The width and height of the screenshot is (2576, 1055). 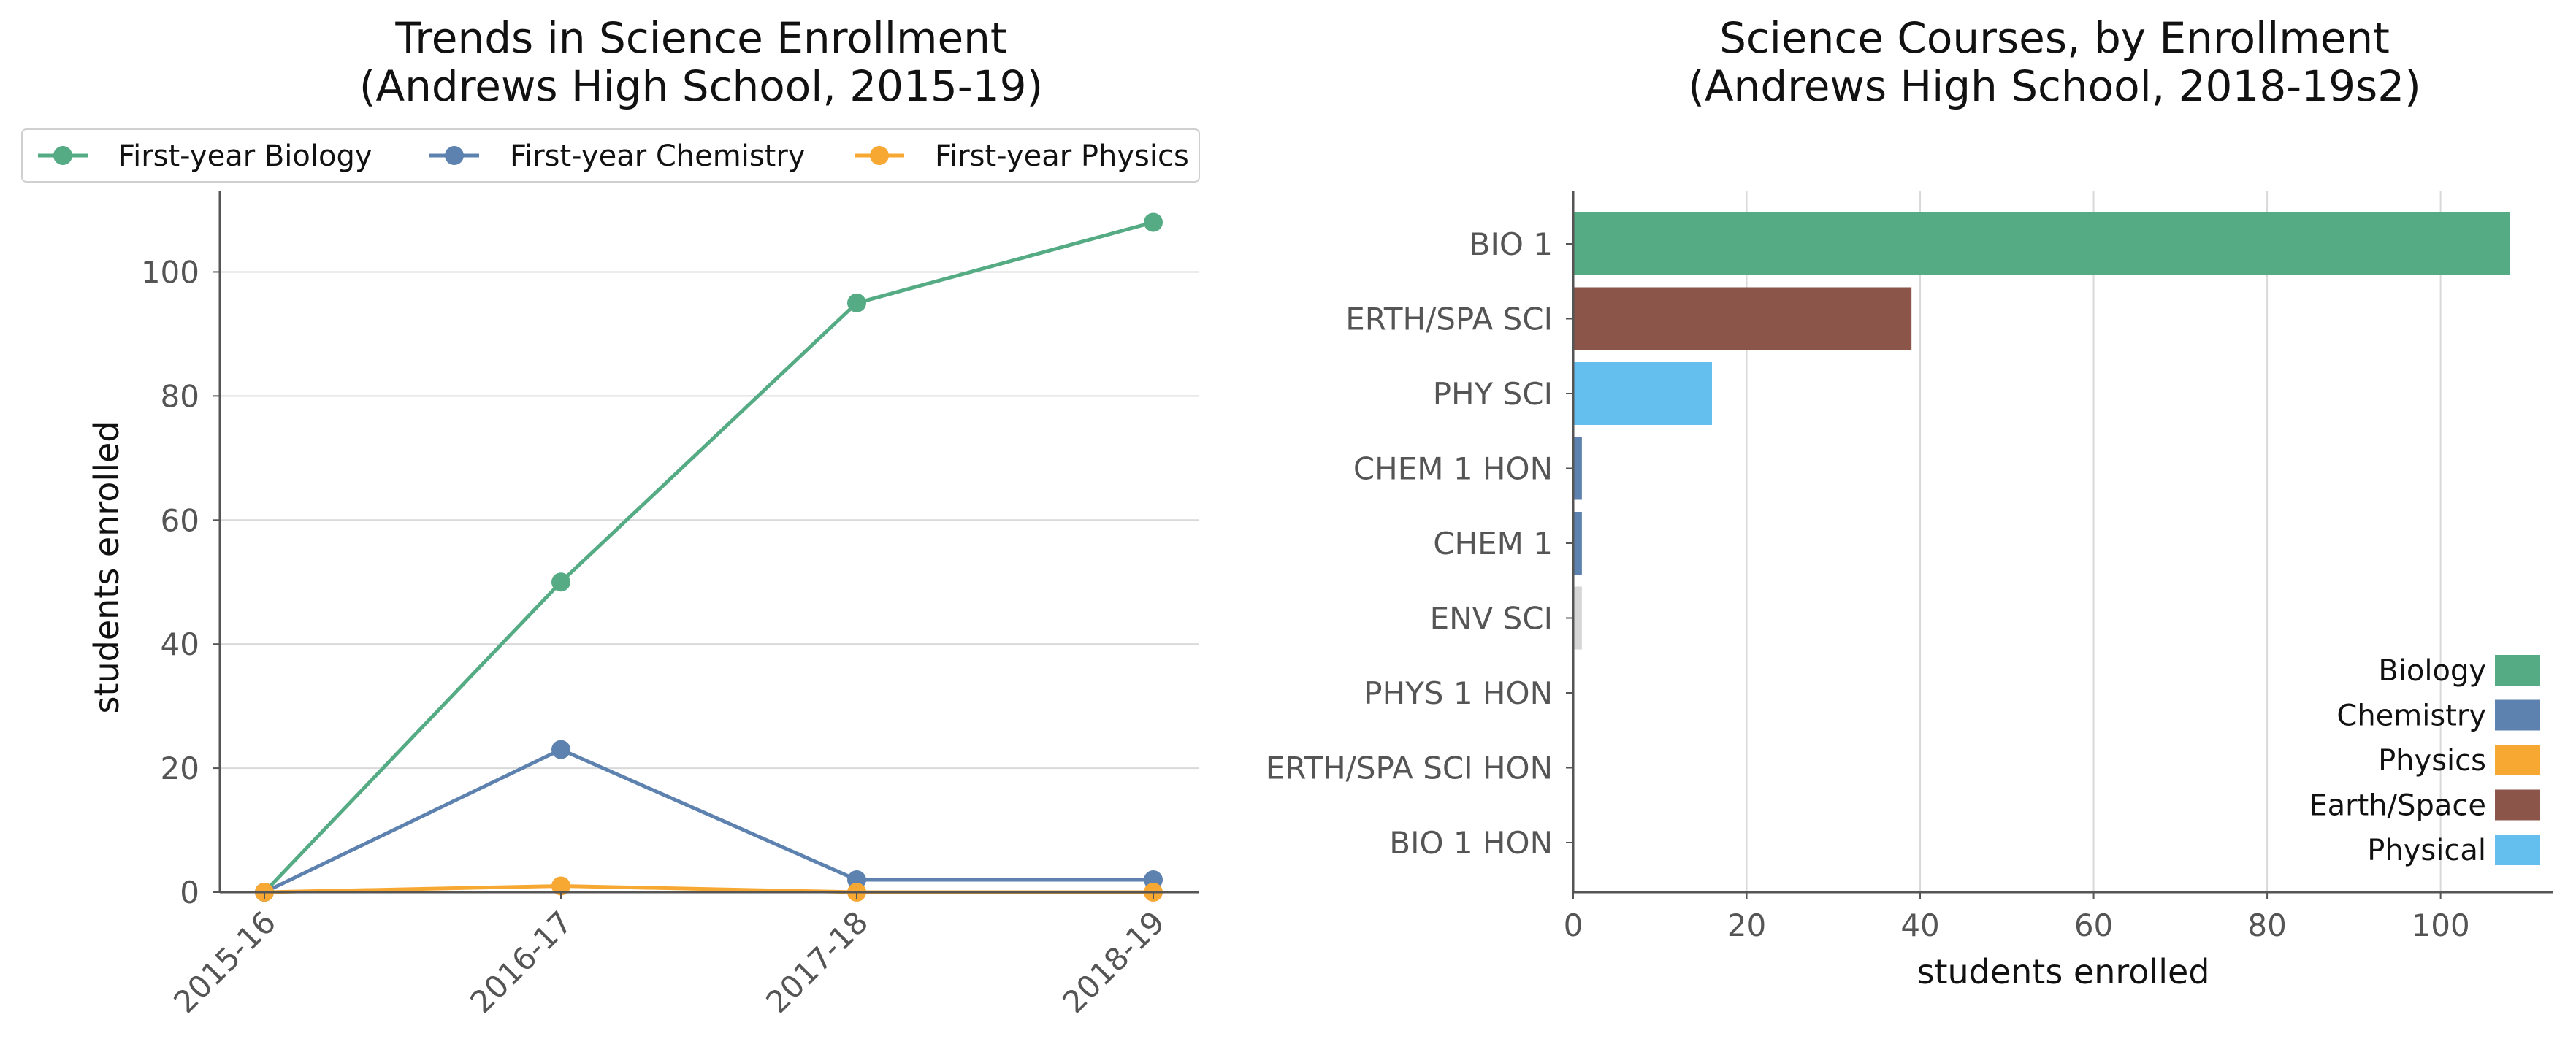 I want to click on right-x-tick-label: 40, so click(x=1919, y=925).